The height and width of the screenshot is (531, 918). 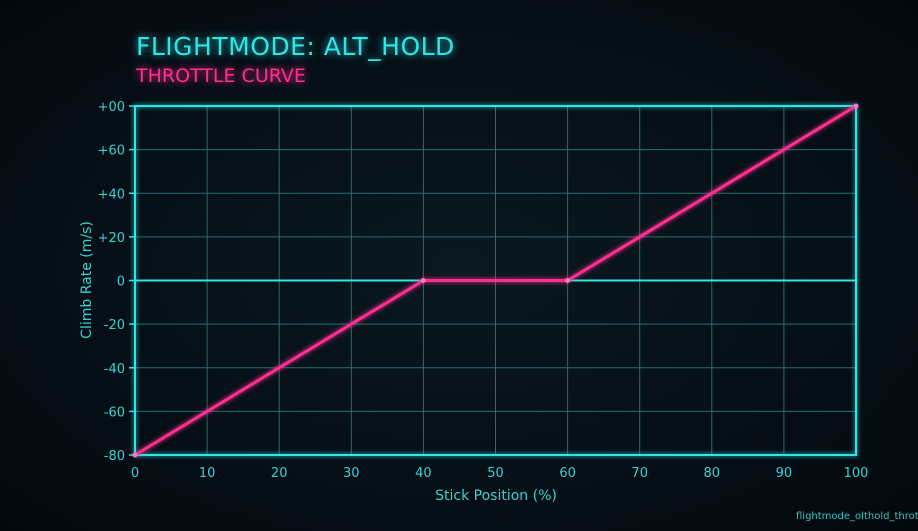 What do you see at coordinates (279, 473) in the screenshot?
I see `x-tick-label: 20` at bounding box center [279, 473].